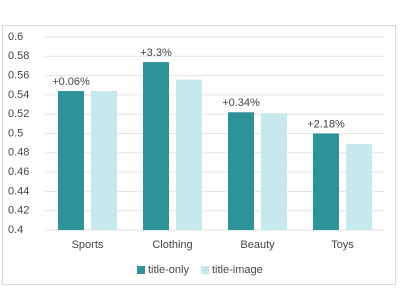 This screenshot has width=402, height=295. Describe the element at coordinates (257, 245) in the screenshot. I see `x-tick-label: Beauty` at that location.